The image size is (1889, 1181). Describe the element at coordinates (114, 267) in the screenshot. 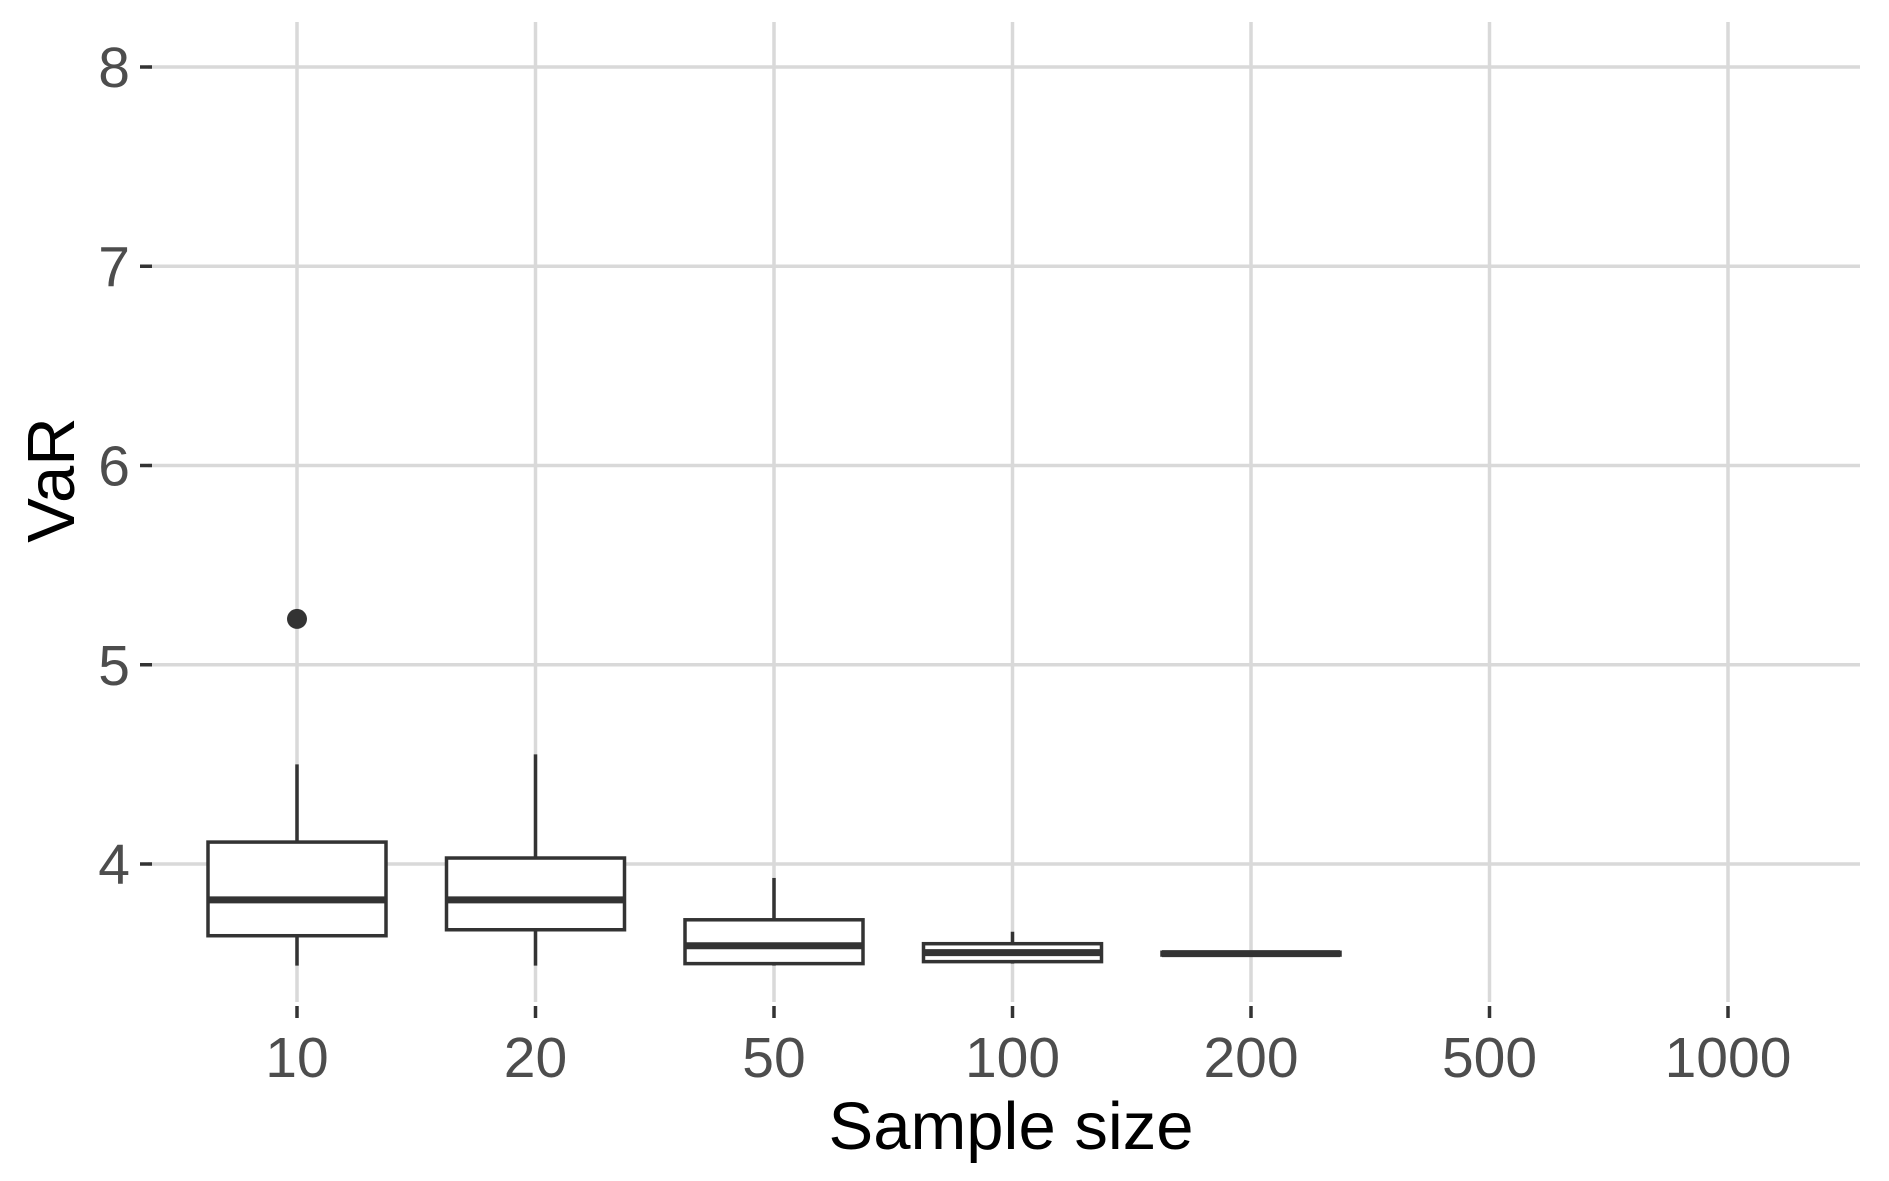

I see `y-tick-label: 7` at that location.